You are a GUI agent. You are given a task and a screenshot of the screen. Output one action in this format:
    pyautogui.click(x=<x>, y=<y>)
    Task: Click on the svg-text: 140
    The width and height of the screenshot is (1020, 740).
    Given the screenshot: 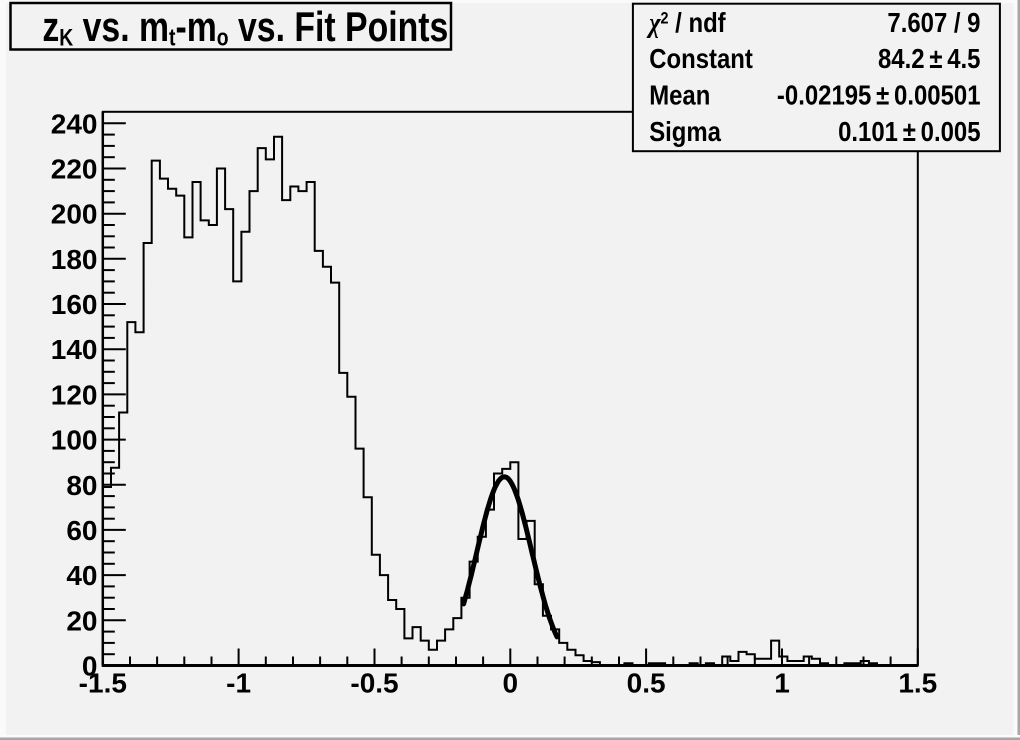 What is the action you would take?
    pyautogui.click(x=74, y=349)
    